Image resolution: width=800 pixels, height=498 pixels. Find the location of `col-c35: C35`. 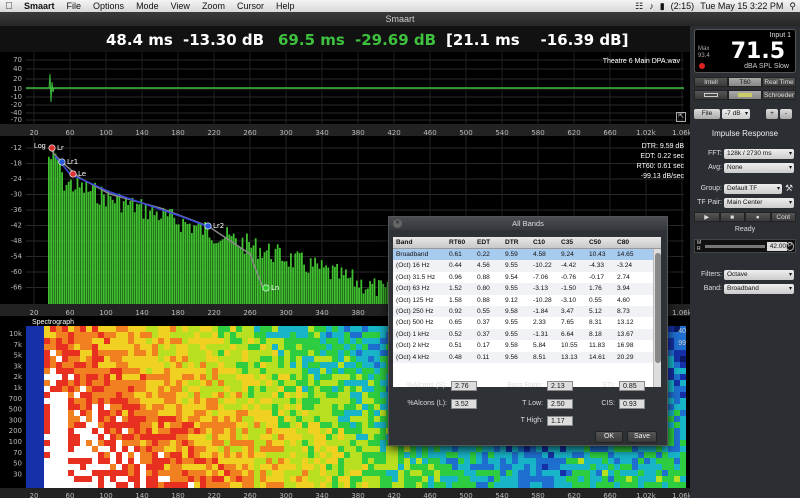

col-c35: C35 is located at coordinates (567, 242).